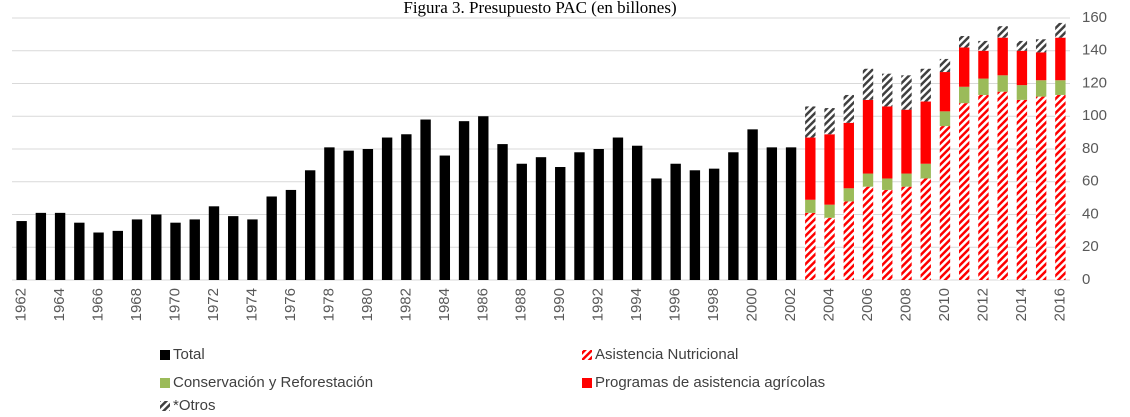  Describe the element at coordinates (482, 304) in the screenshot. I see `x-tick-label: 1986` at that location.